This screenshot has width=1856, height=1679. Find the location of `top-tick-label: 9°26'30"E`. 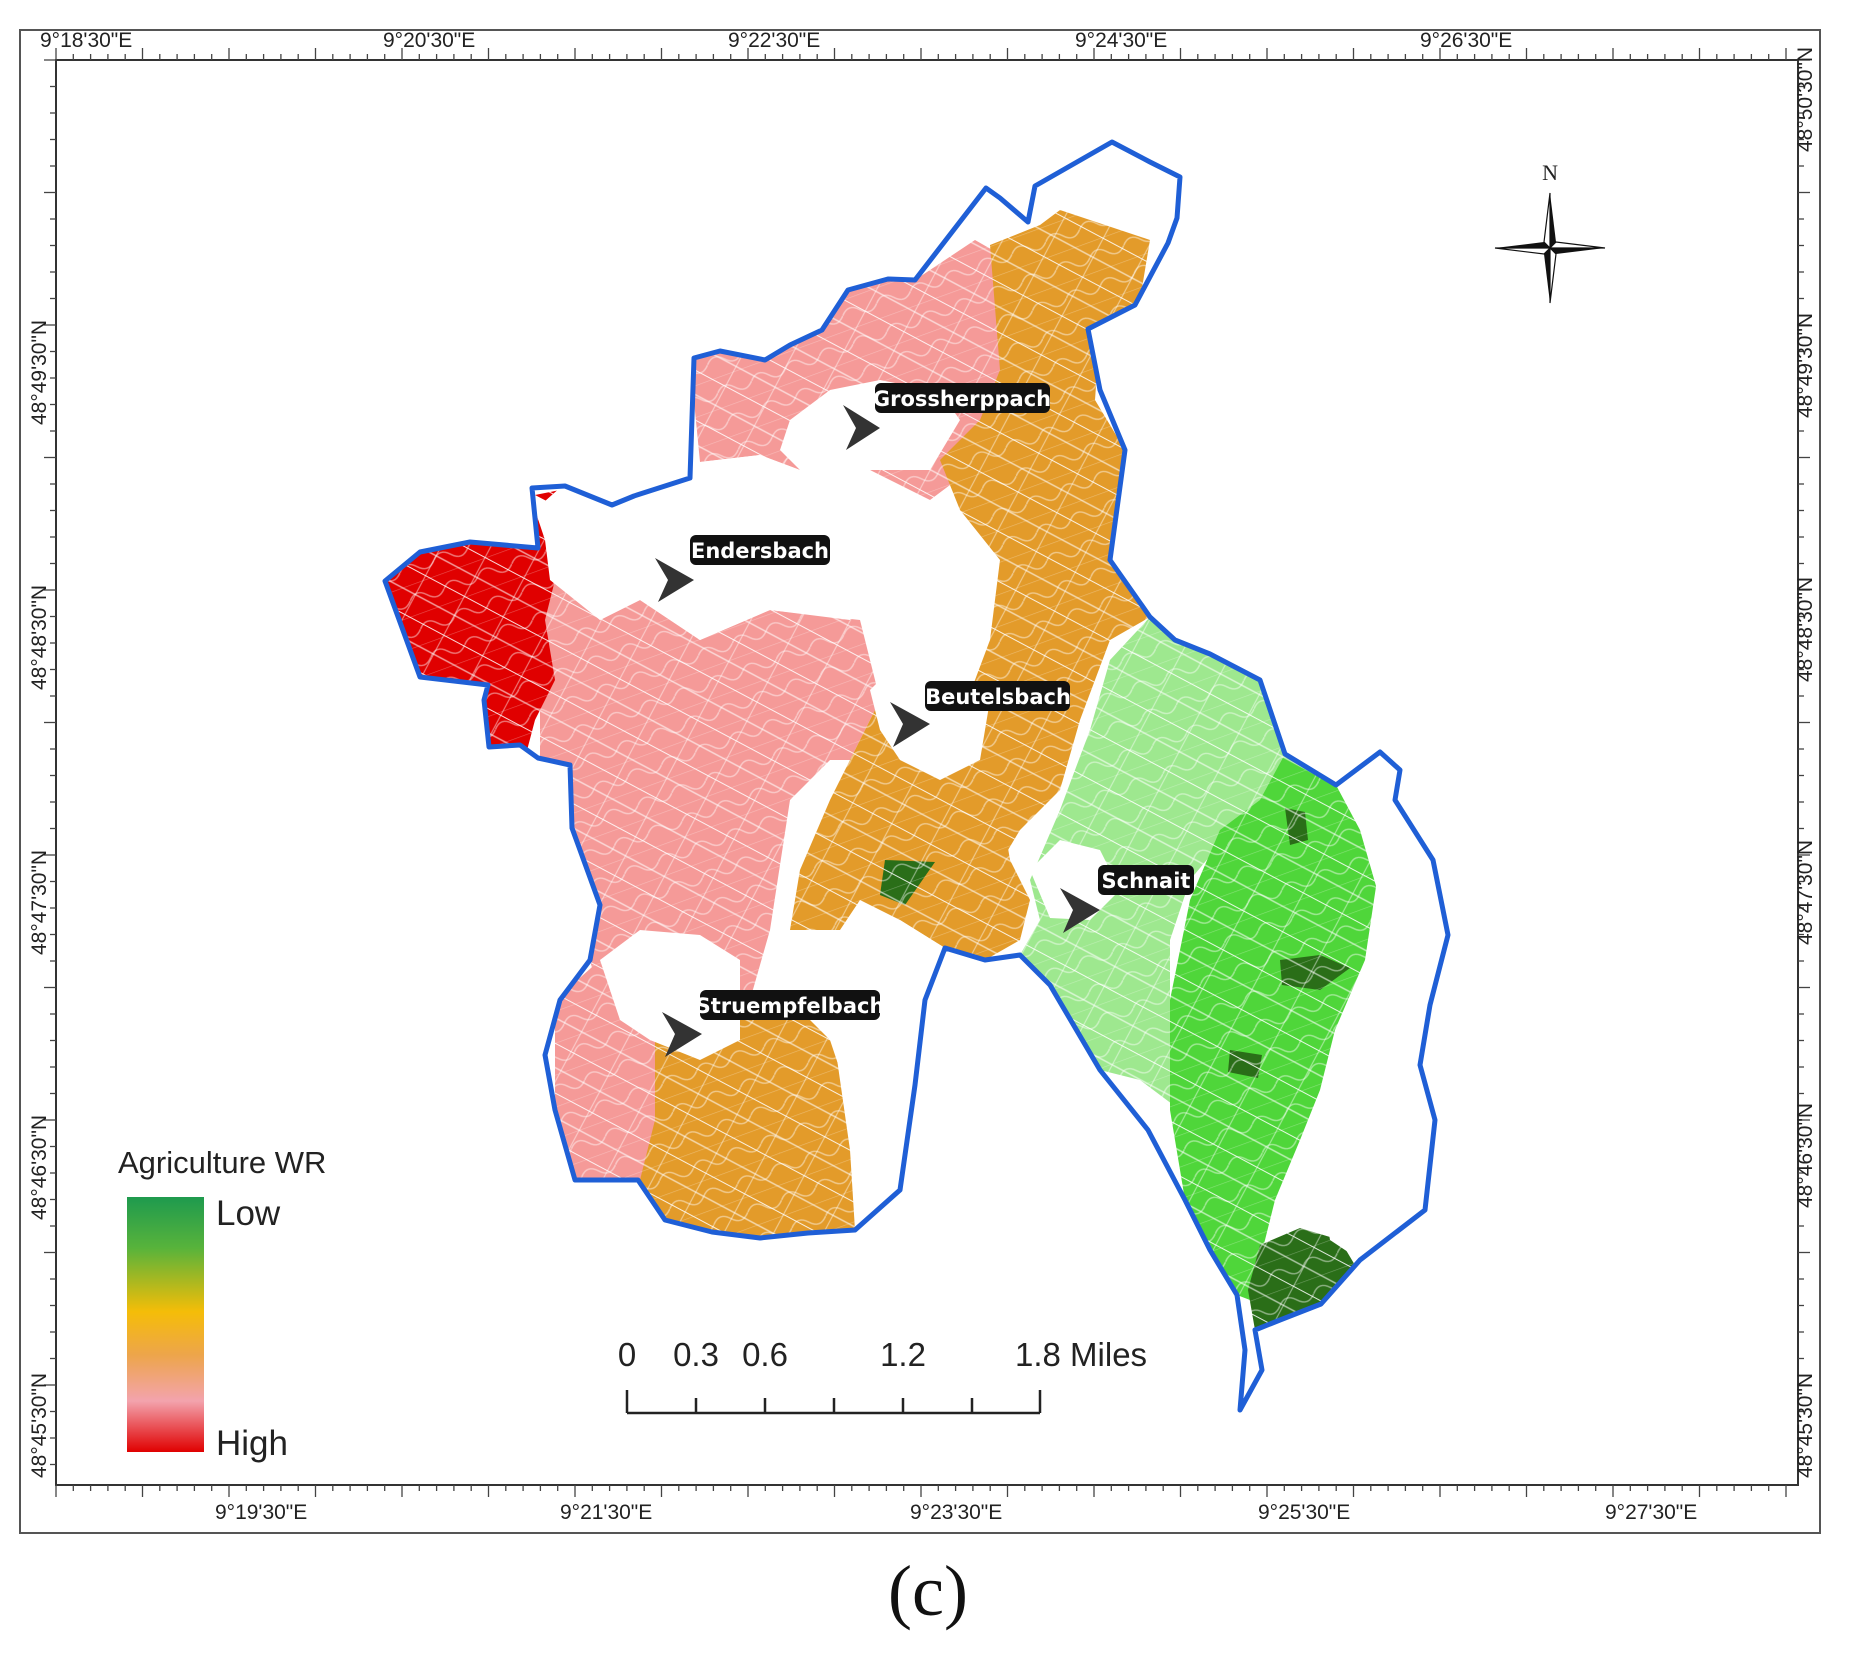

top-tick-label: 9°26'30"E is located at coordinates (1466, 40).